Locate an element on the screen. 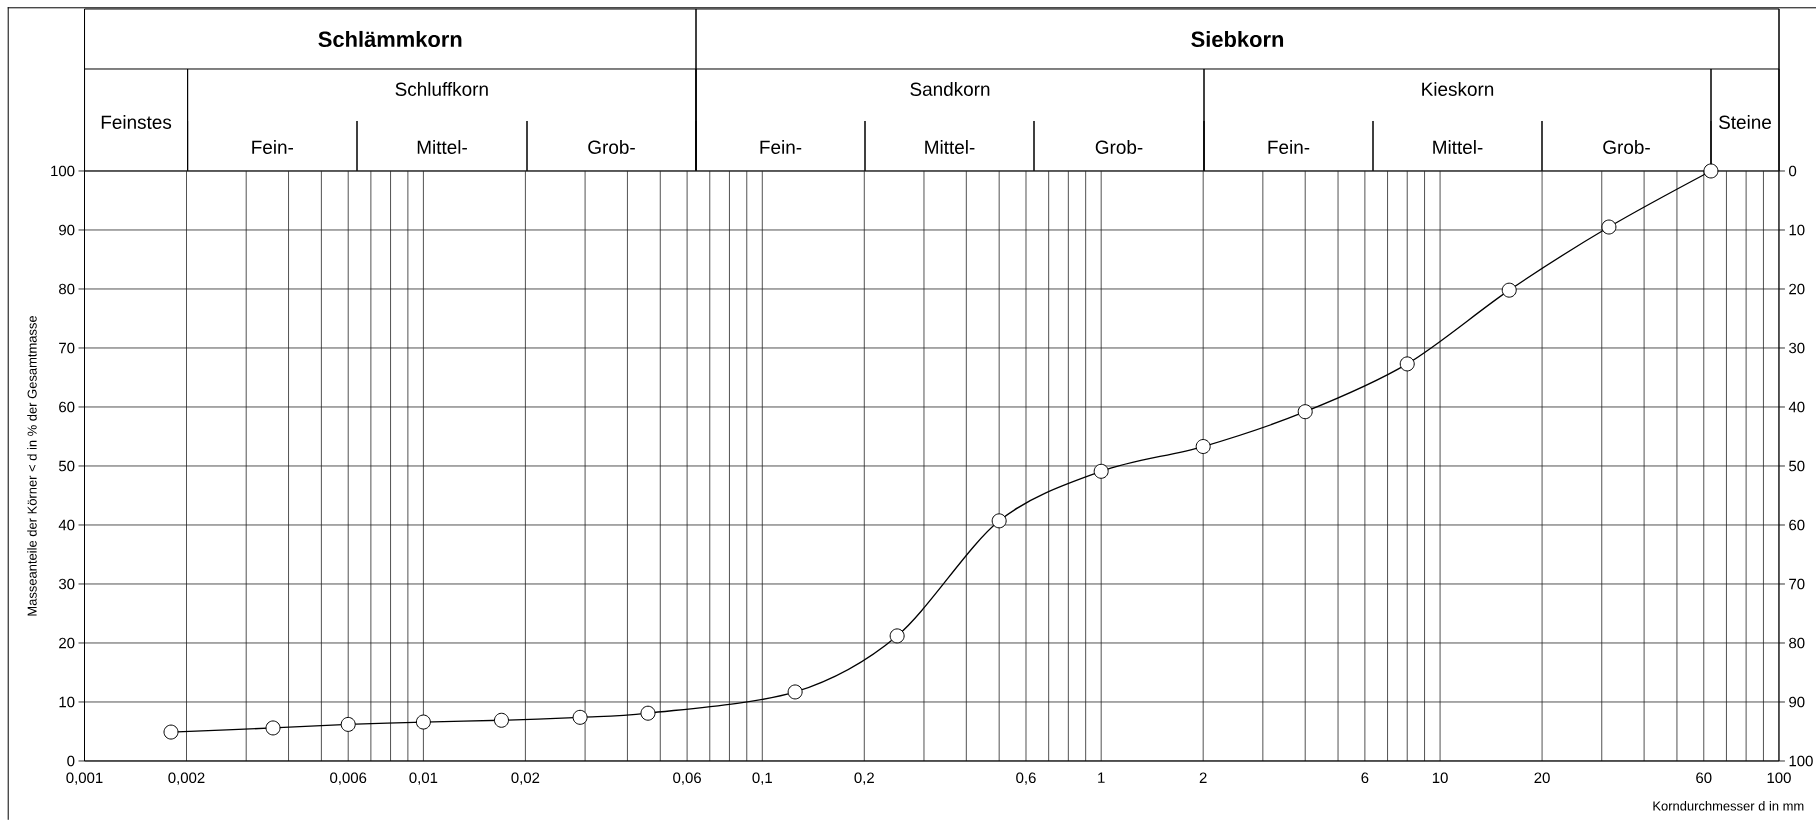 Image resolution: width=1816 pixels, height=820 pixels. text: Steine is located at coordinates (1745, 122).